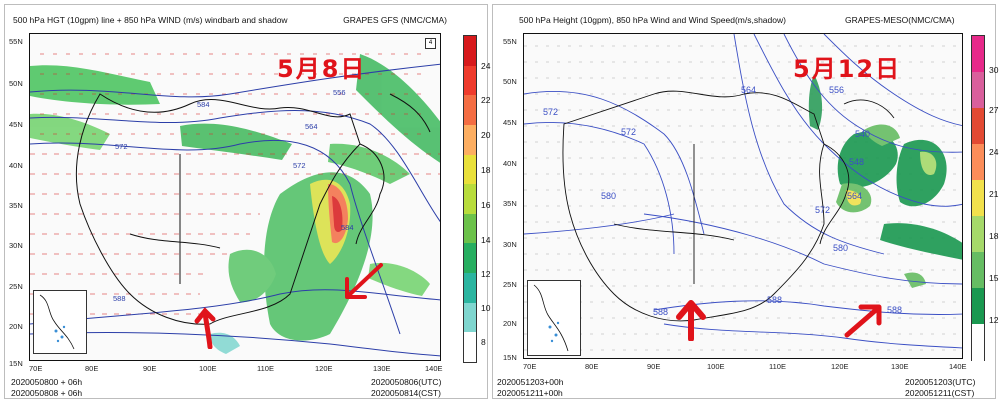 This screenshot has height=403, width=1000. What do you see at coordinates (847, 69) in the screenshot?
I see `right-date-label: 5月12日` at bounding box center [847, 69].